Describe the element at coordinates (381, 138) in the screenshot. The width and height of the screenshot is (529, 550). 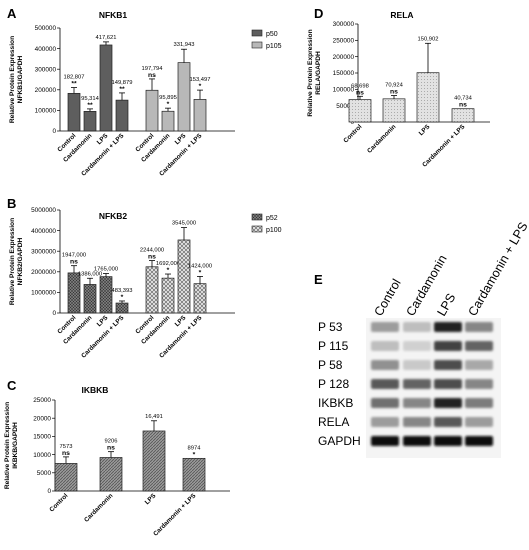
I see `x-category-label: Cardamonin` at that location.